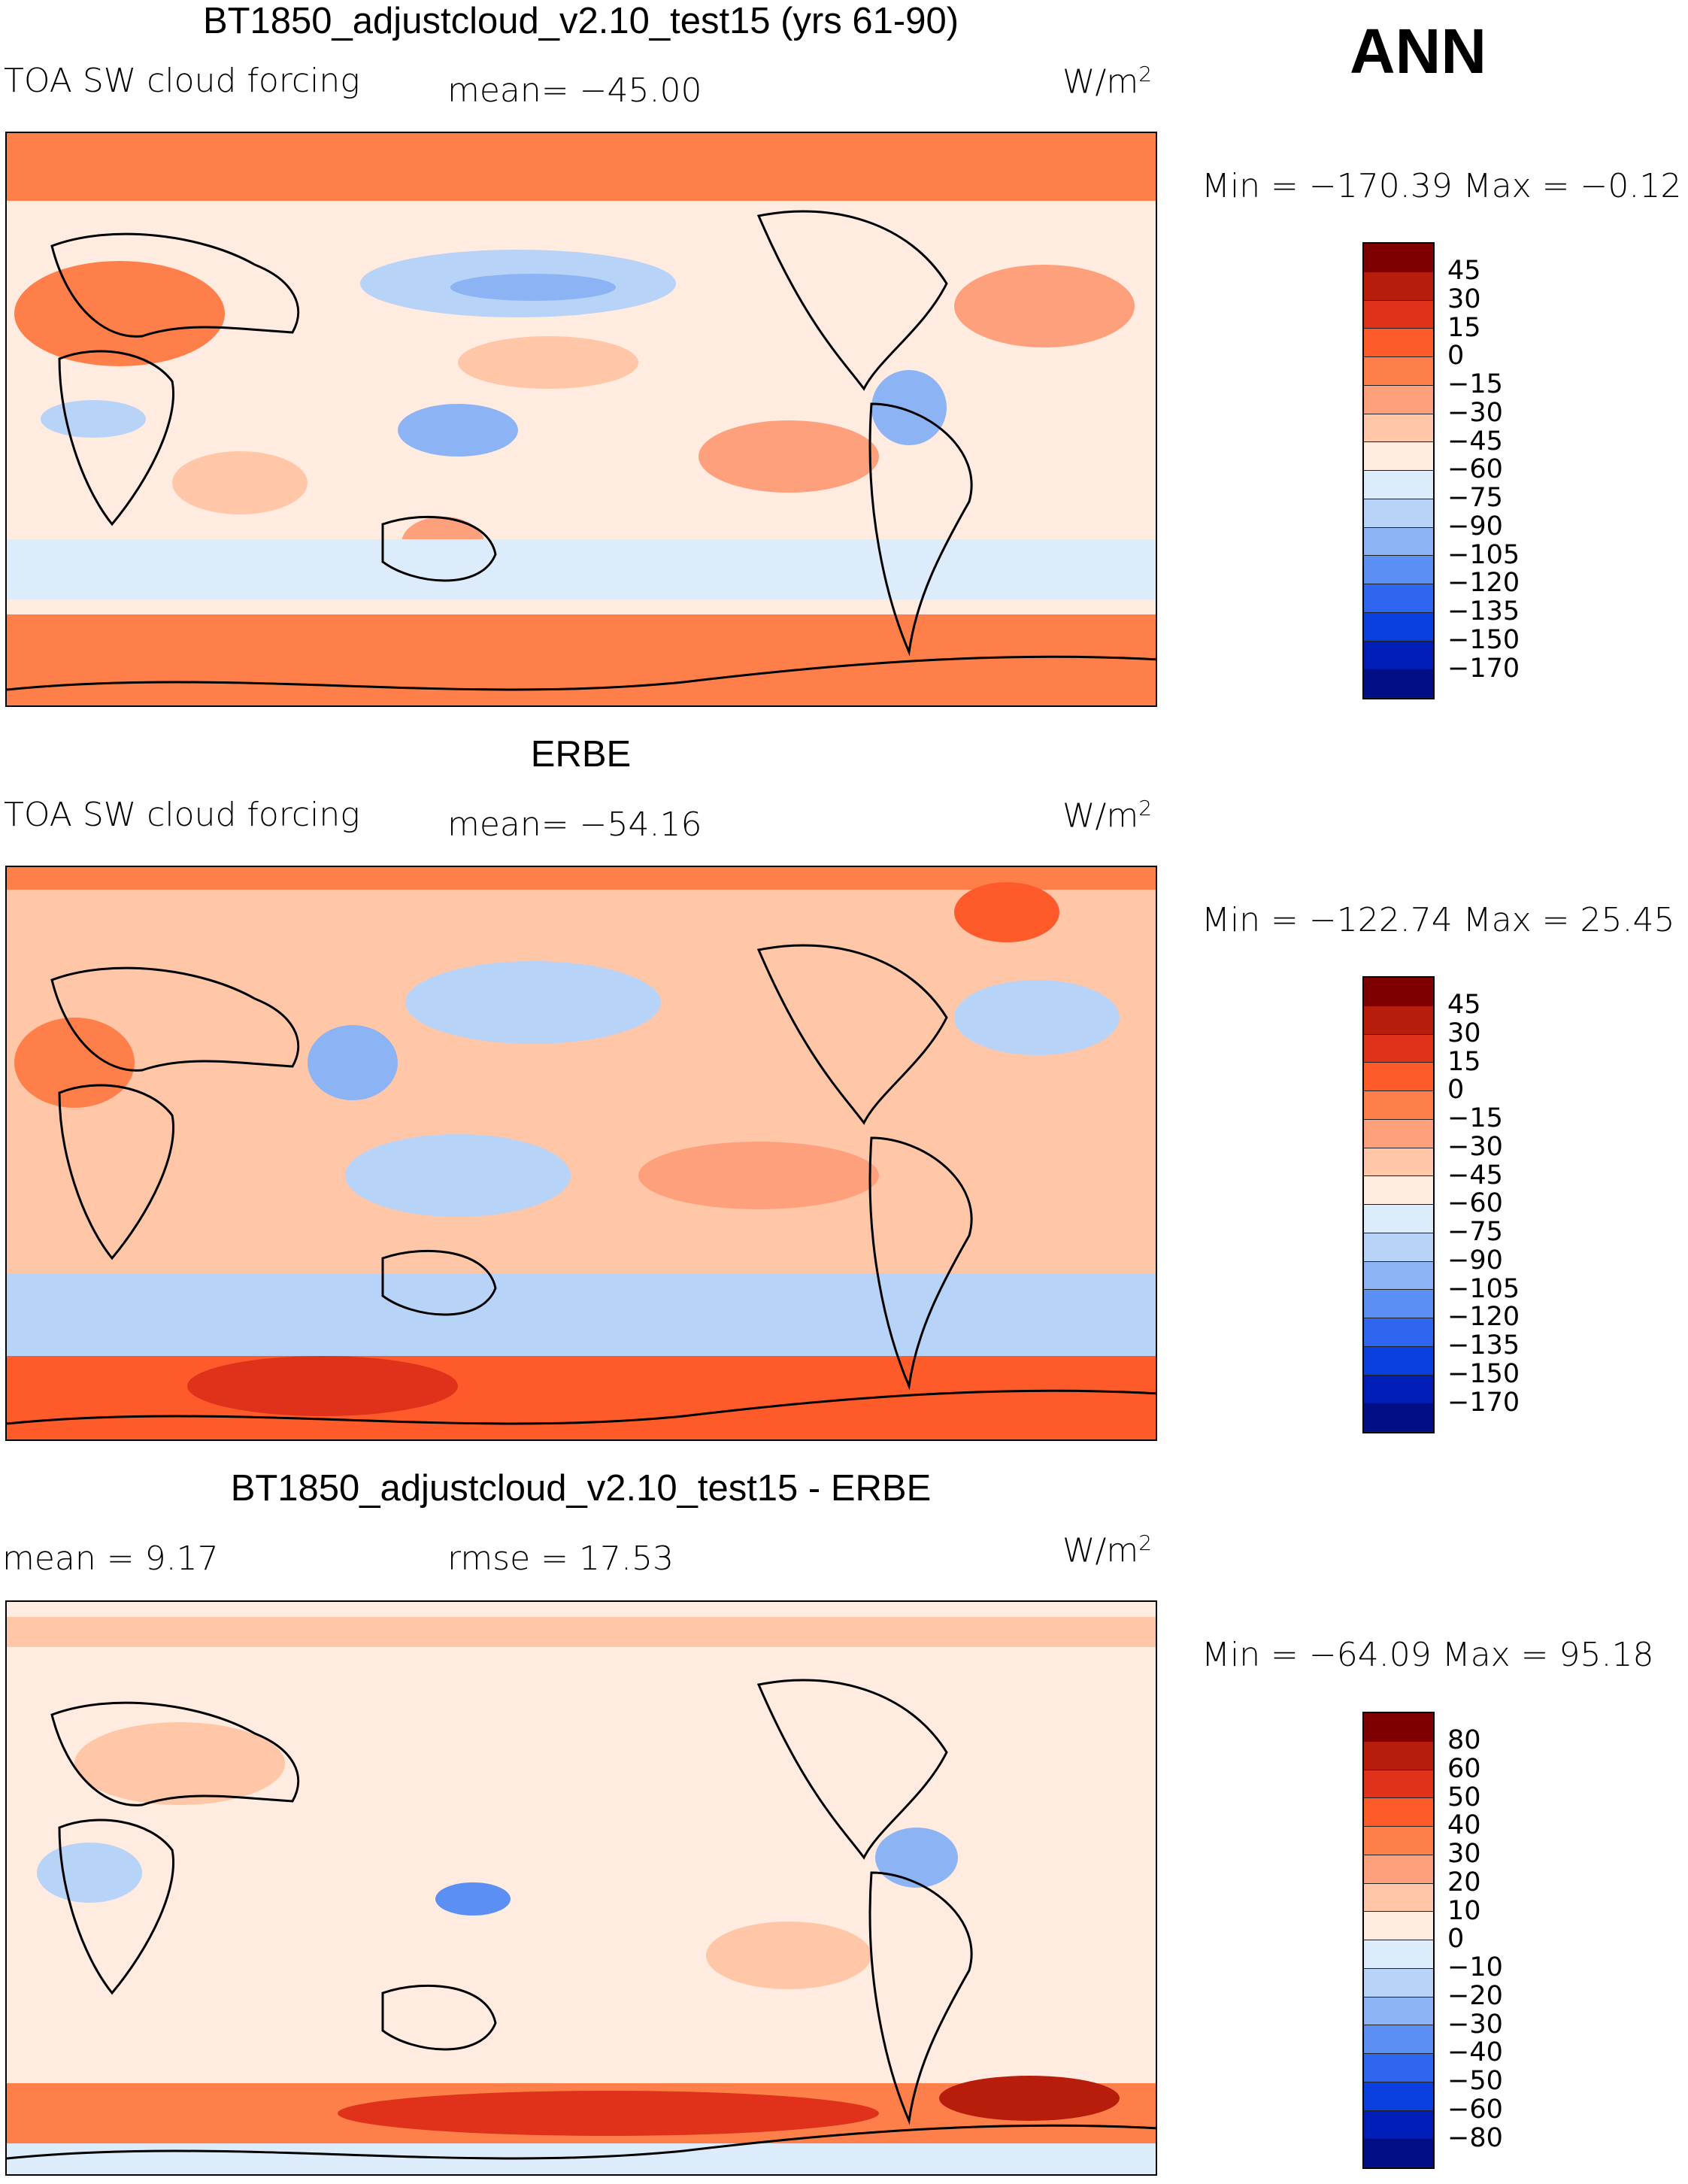 Image resolution: width=1688 pixels, height=2184 pixels. I want to click on colorbar-tick-label: −135, so click(1483, 1345).